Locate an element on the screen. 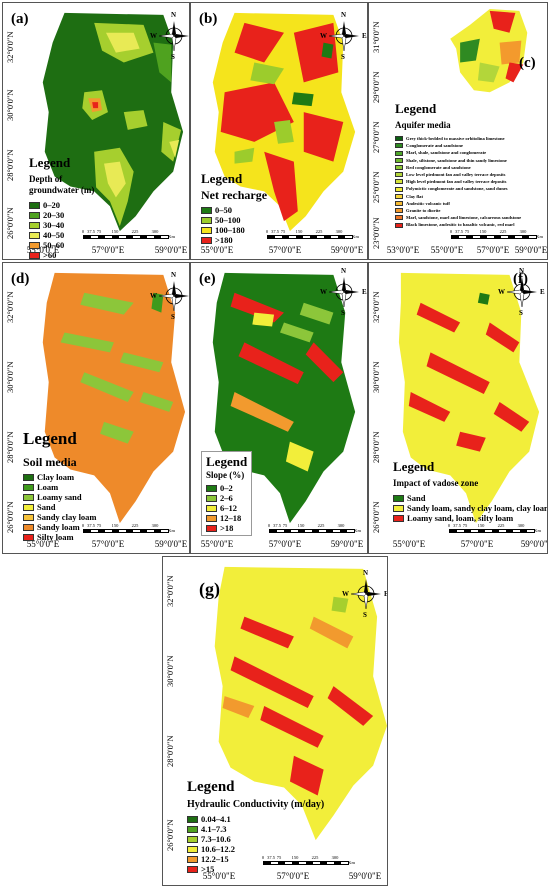 This screenshot has width=550, height=888. legend-item-label: Loam is located at coordinates (48, 487).